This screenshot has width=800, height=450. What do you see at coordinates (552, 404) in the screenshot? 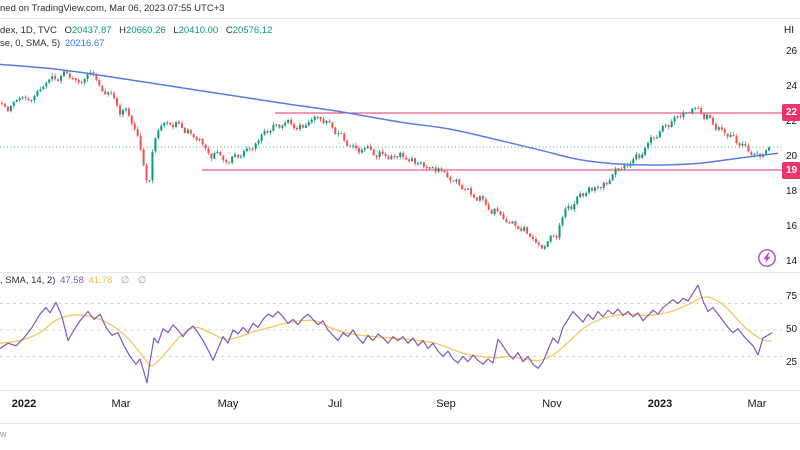
I see `time-tick-label-nov: Nov` at bounding box center [552, 404].